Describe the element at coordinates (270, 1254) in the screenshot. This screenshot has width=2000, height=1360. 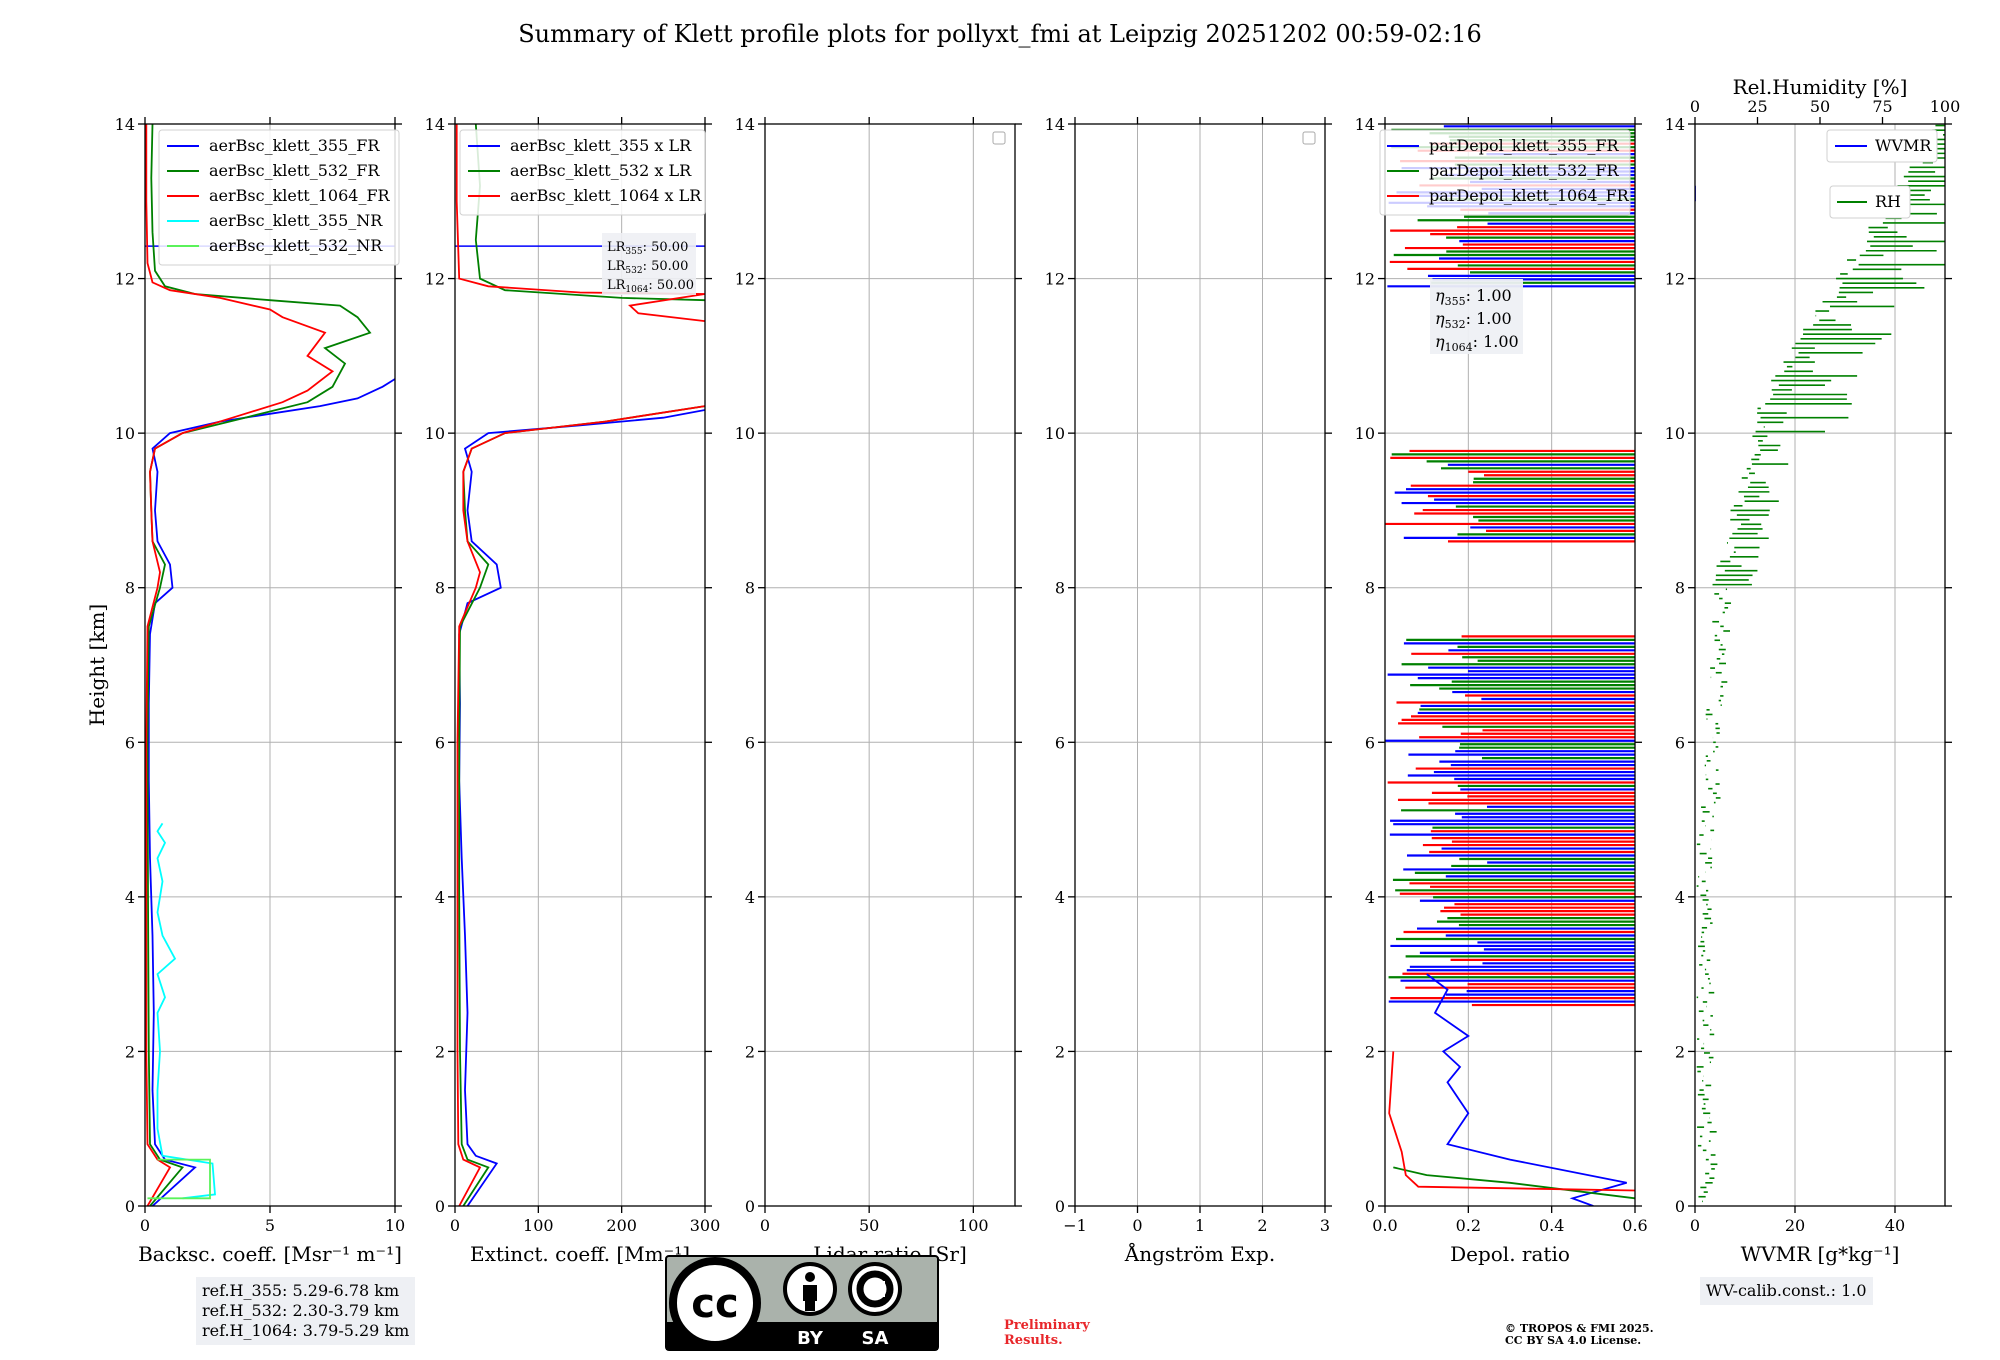
I see `xaxis-label-bsc: Backsc. coeff. [Msr⁻¹ m⁻¹]` at that location.